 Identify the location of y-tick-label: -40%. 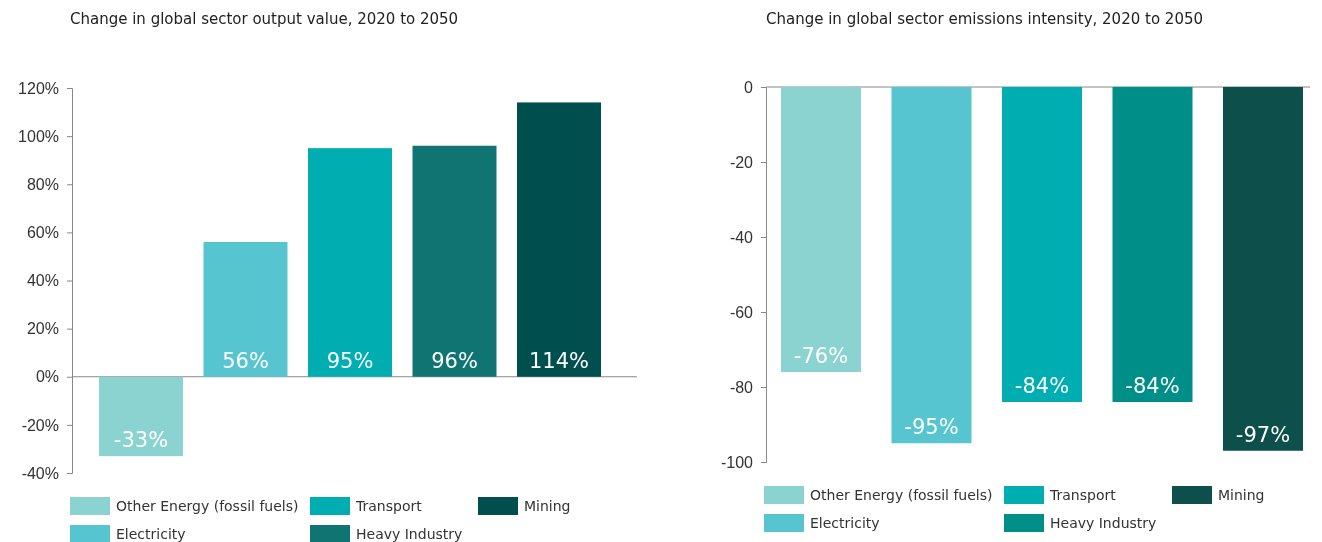
(40, 473).